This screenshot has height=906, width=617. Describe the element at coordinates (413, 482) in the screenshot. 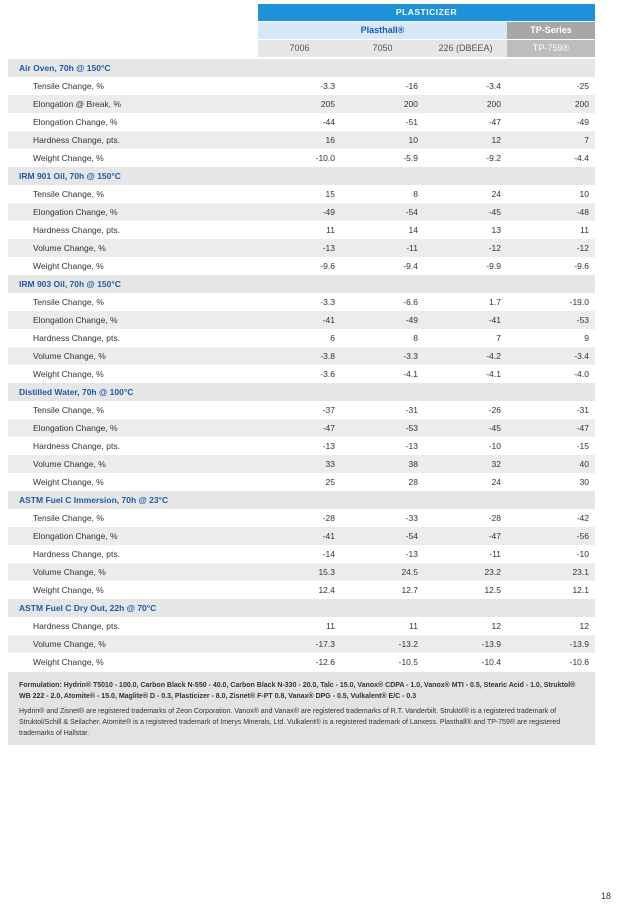

I see `value-cell: 28` at that location.